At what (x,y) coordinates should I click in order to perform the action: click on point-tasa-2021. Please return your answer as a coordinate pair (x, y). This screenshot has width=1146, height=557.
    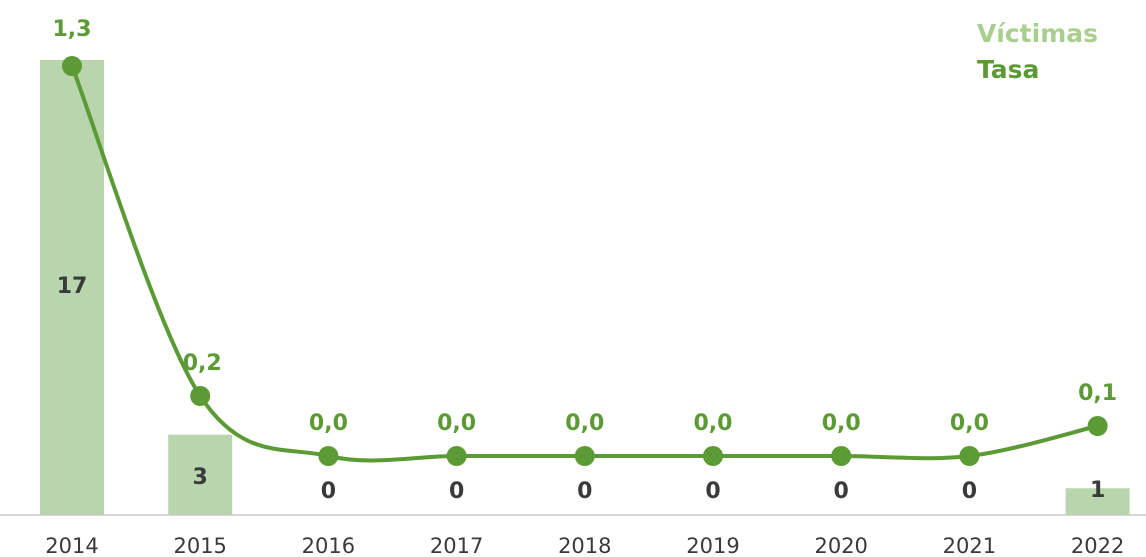
    Looking at the image, I should click on (969, 456).